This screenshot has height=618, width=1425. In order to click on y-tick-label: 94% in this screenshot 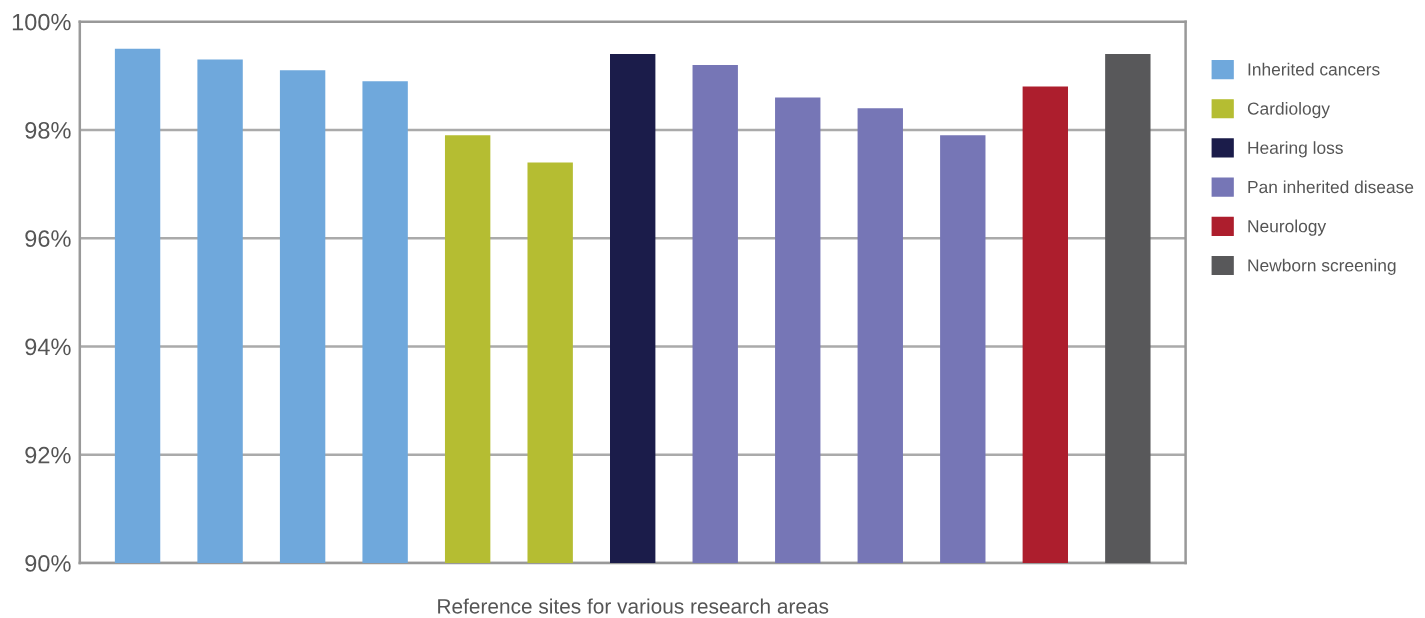, I will do `click(48, 347)`.